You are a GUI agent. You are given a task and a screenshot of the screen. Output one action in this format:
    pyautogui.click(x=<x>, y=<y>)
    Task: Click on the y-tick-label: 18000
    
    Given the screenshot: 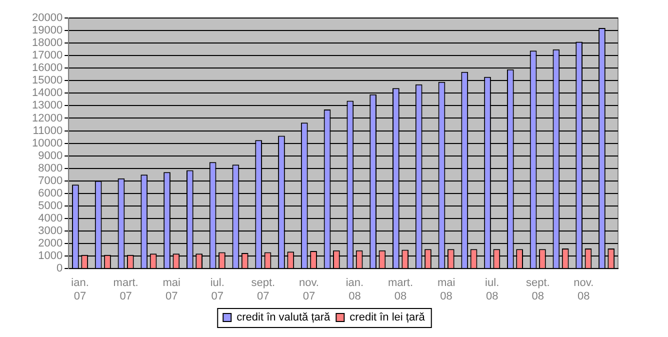 What is the action you would take?
    pyautogui.click(x=47, y=43)
    